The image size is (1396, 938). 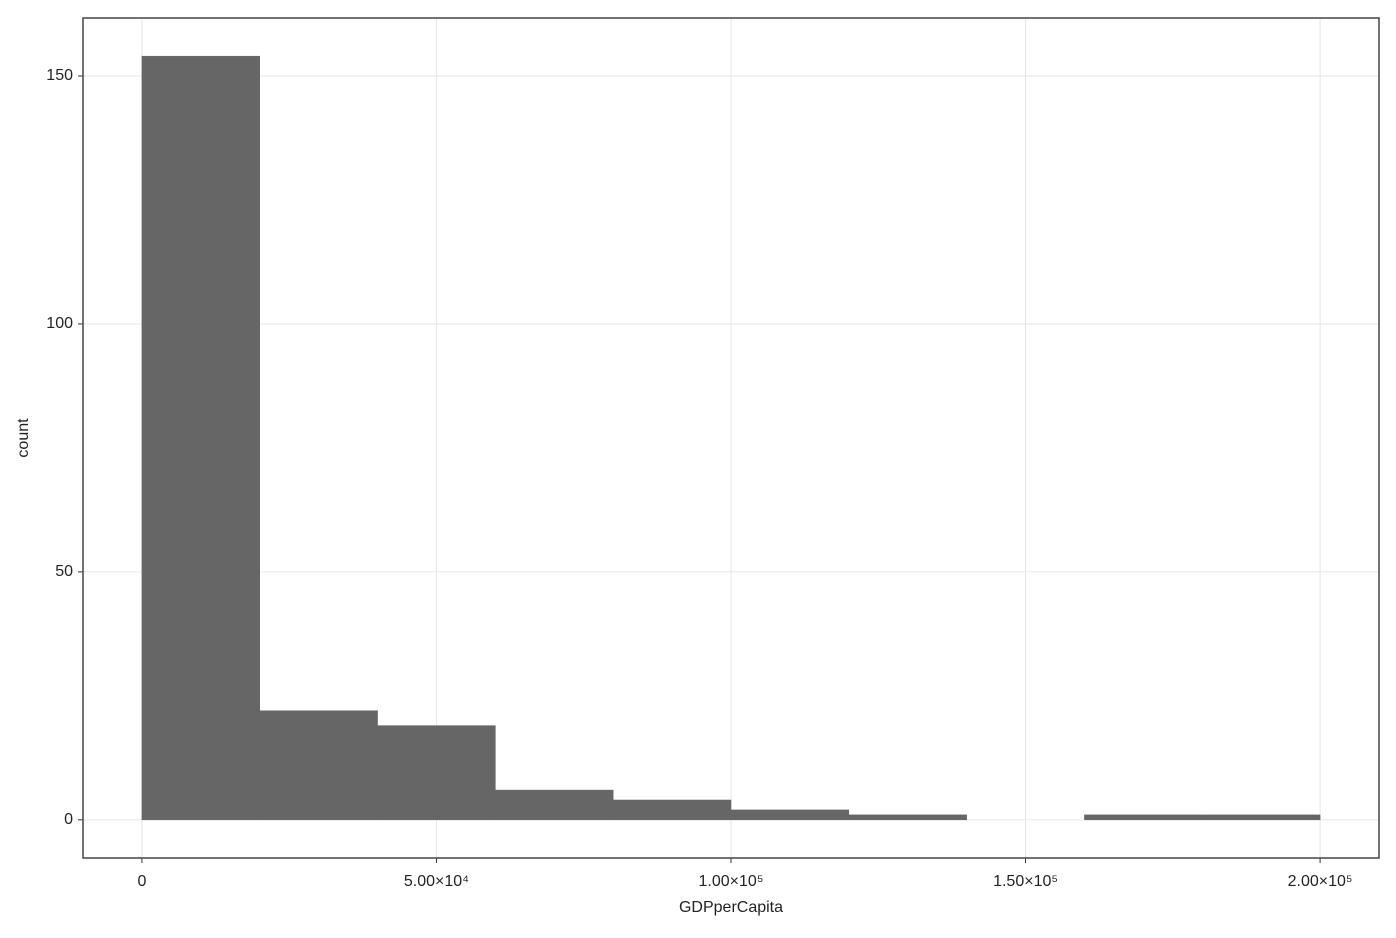 I want to click on y-tick-label: 100, so click(x=59, y=323).